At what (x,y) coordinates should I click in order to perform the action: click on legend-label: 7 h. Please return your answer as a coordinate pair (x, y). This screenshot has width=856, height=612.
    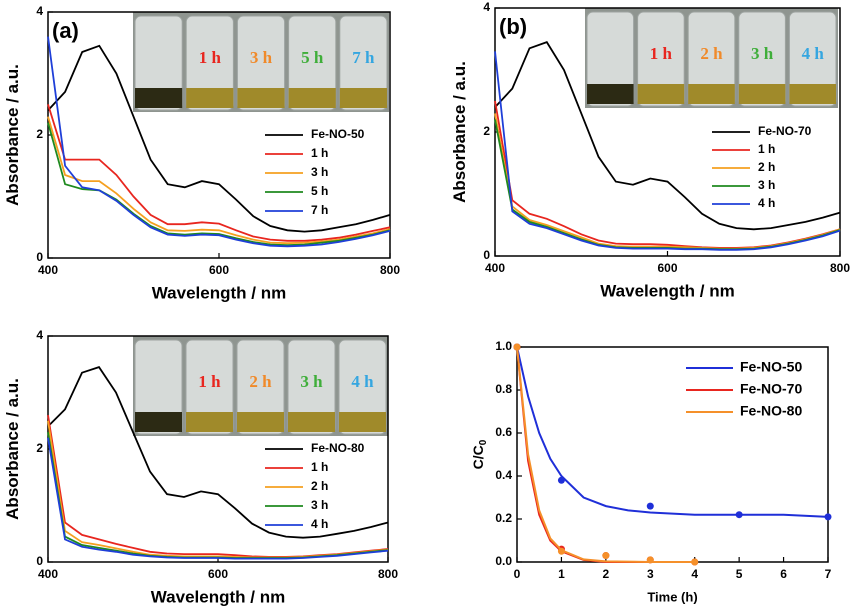
    Looking at the image, I should click on (319, 210).